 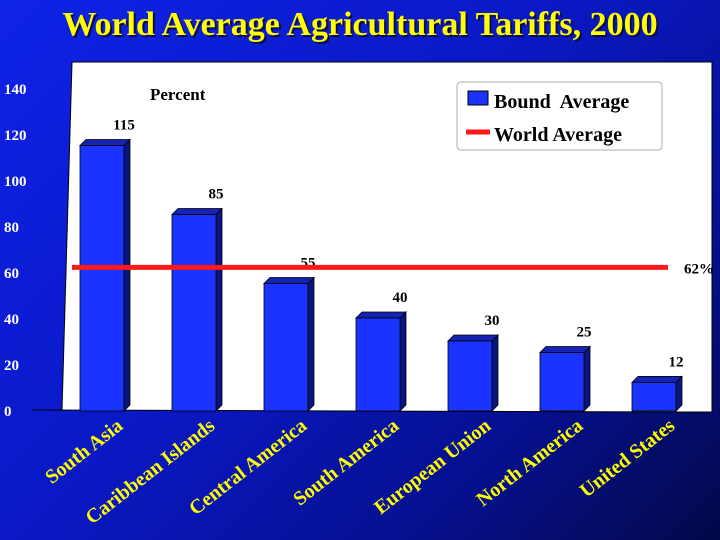 What do you see at coordinates (15, 182) in the screenshot?
I see `y-tick-label: 100` at bounding box center [15, 182].